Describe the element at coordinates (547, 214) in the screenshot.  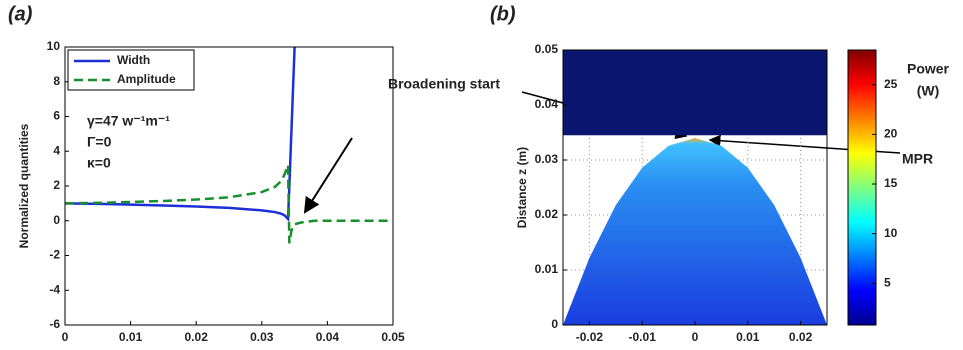
I see `y-tick-label: 0.02` at that location.